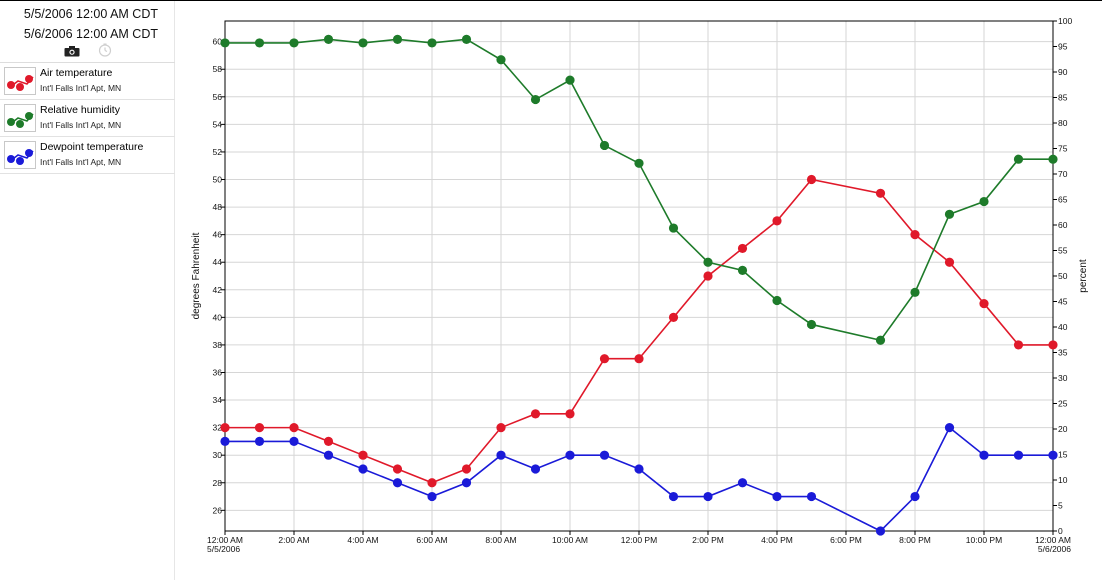 Image resolution: width=1102 pixels, height=580 pixels. What do you see at coordinates (362, 540) in the screenshot?
I see `x-tick-label: 4:00 AM` at bounding box center [362, 540].